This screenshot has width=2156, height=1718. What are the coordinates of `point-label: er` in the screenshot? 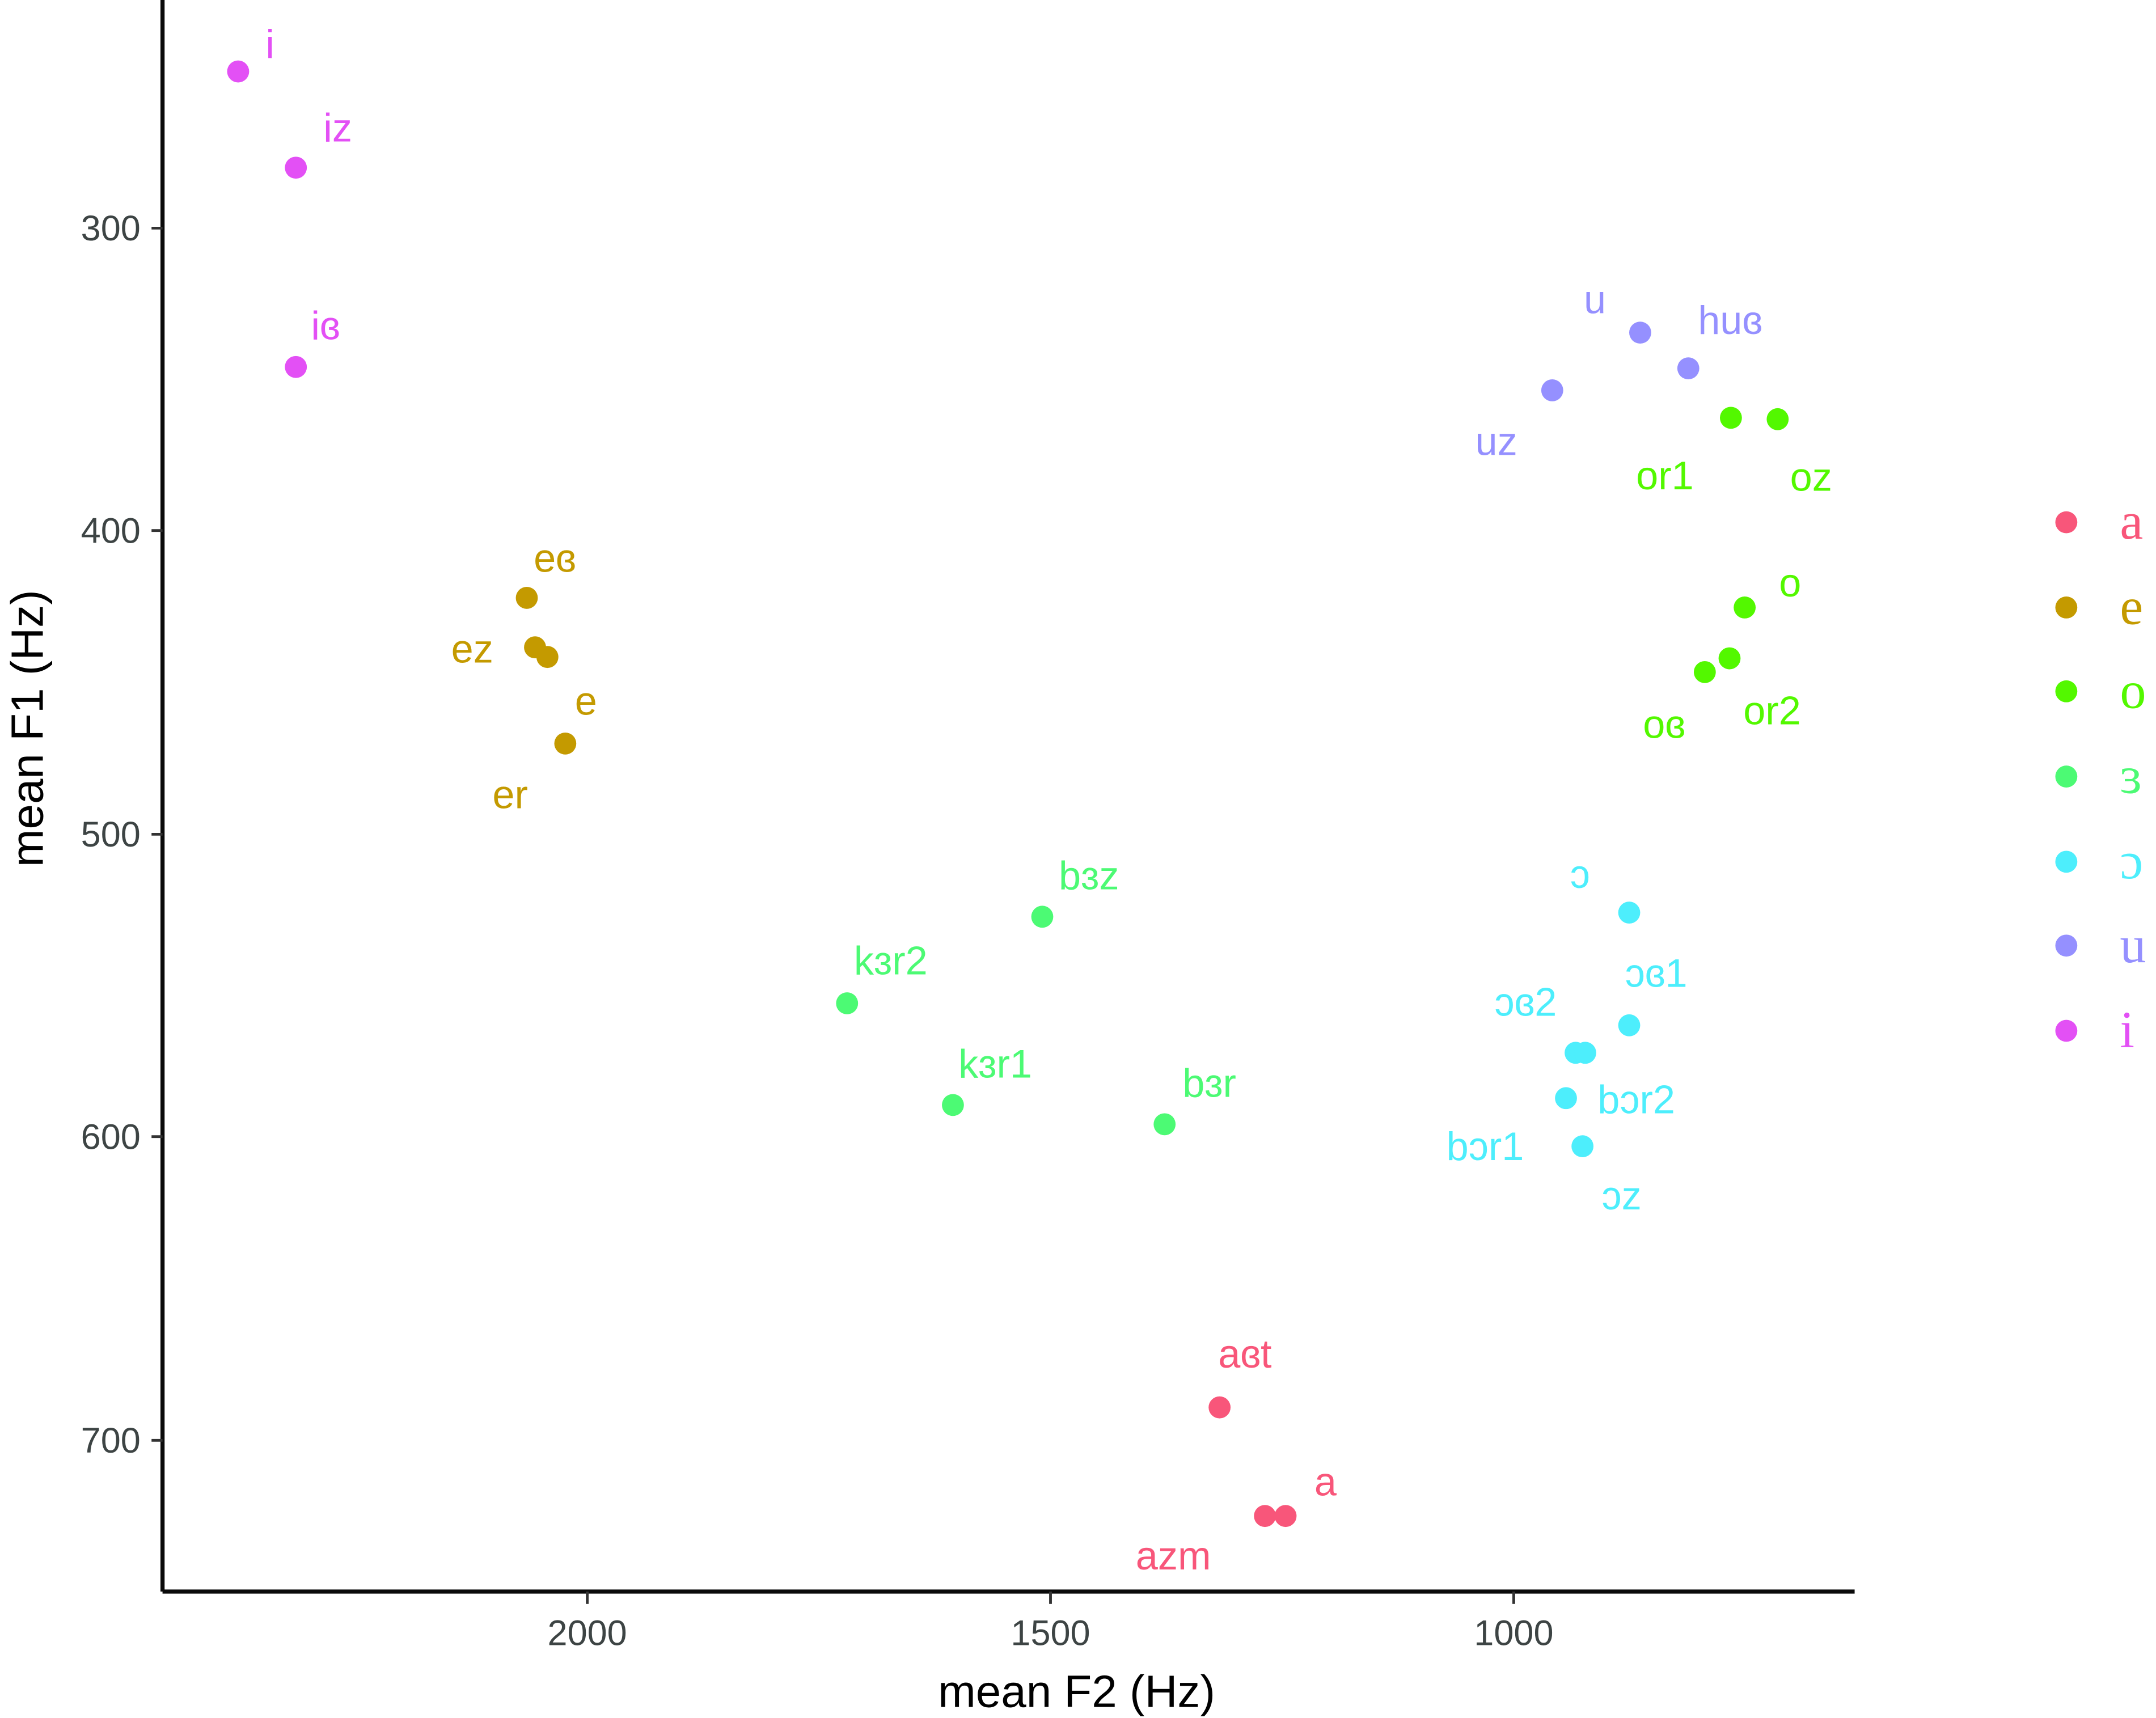 It's located at (510, 794).